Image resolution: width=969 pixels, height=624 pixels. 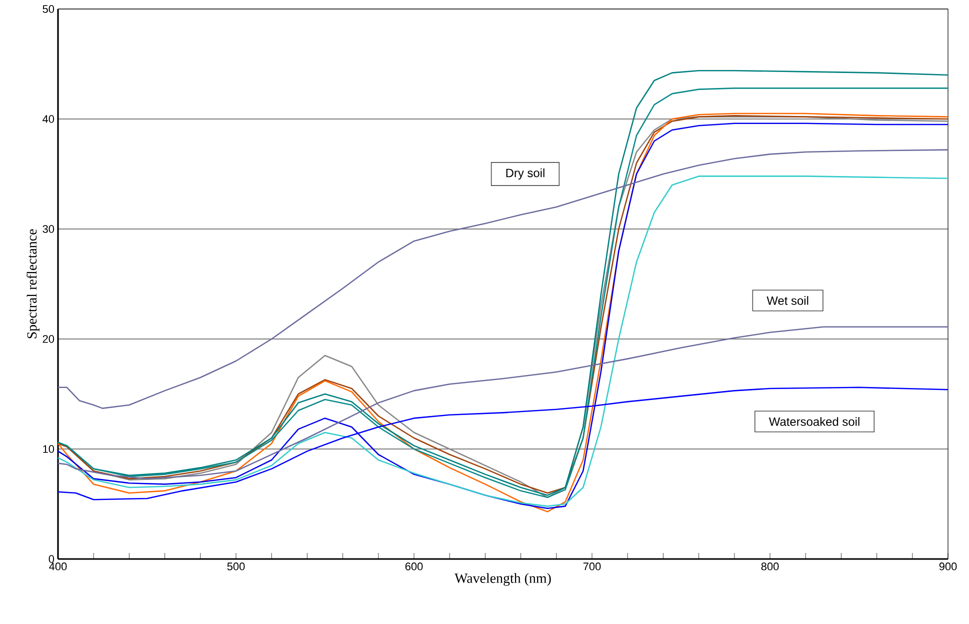 What do you see at coordinates (48, 339) in the screenshot?
I see `y-tick-label: 20` at bounding box center [48, 339].